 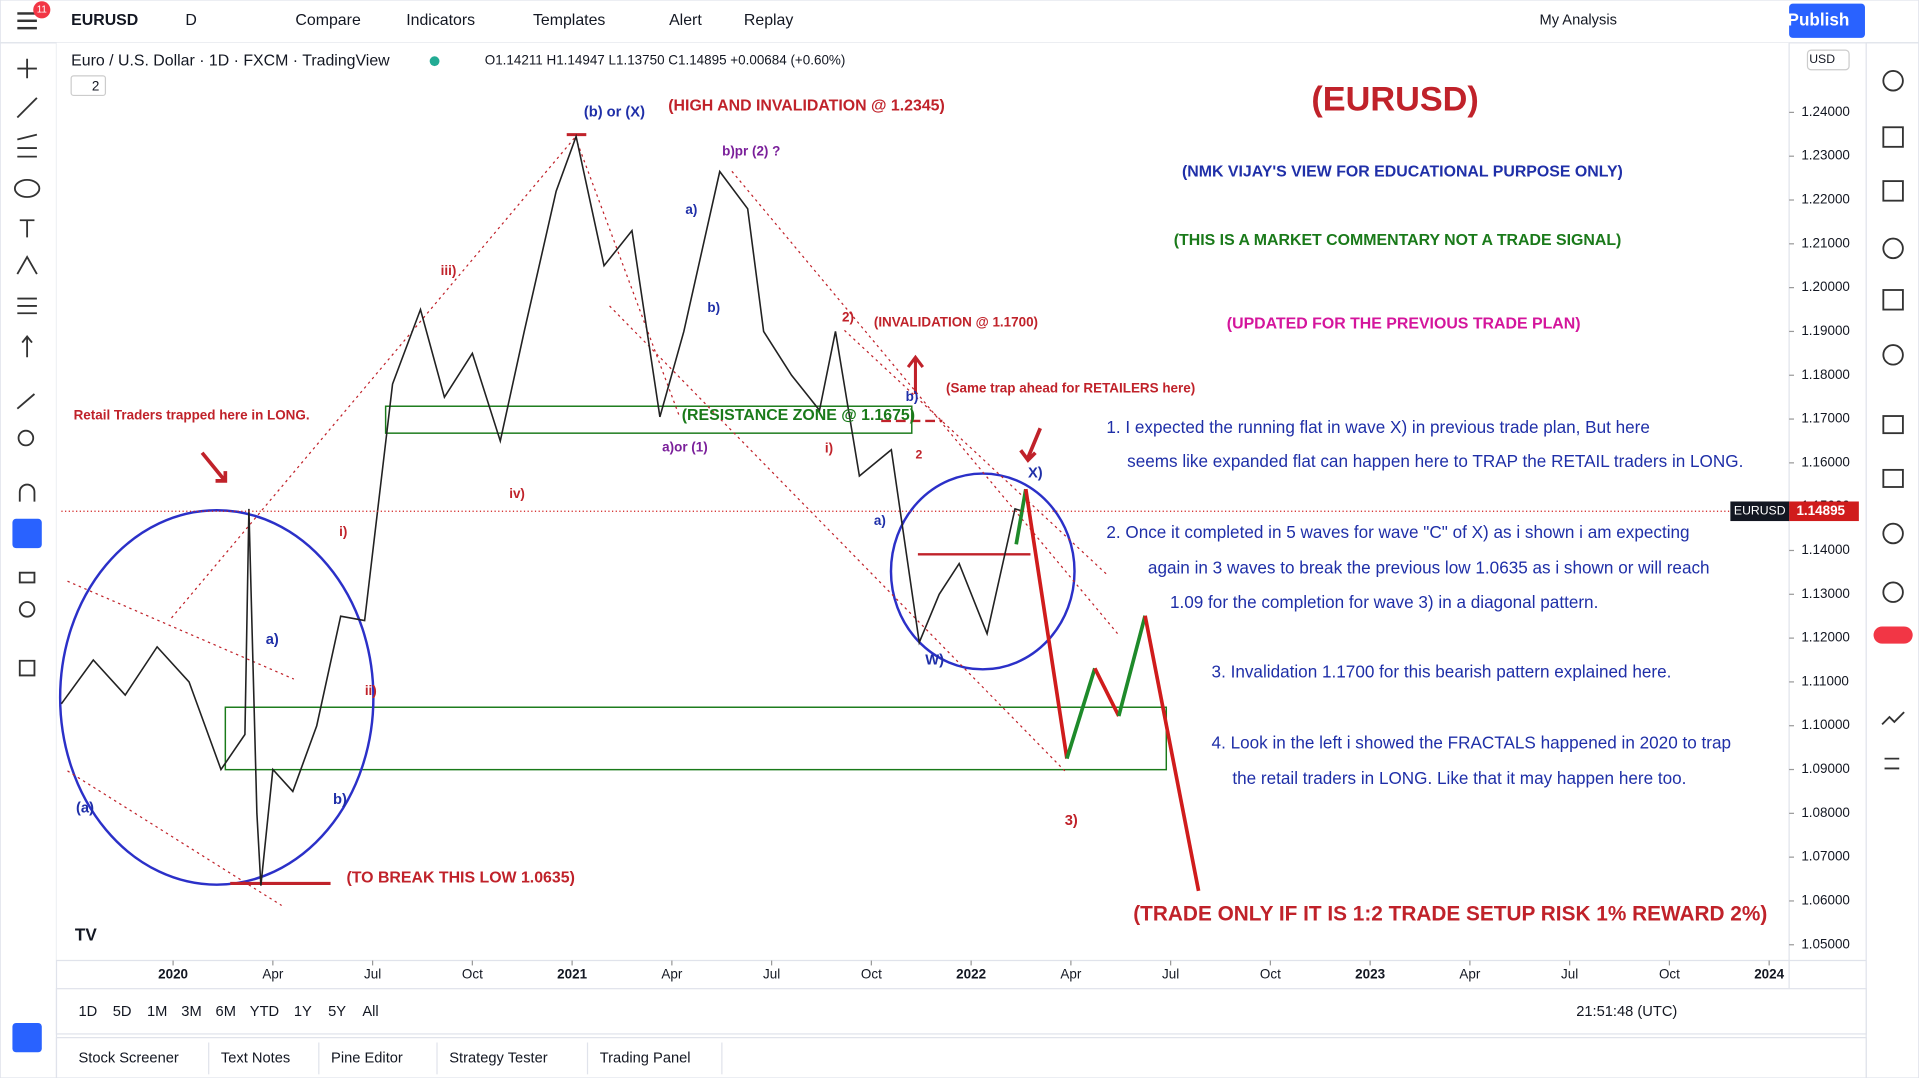 What do you see at coordinates (191, 1012) in the screenshot?
I see `range-button: 3M` at bounding box center [191, 1012].